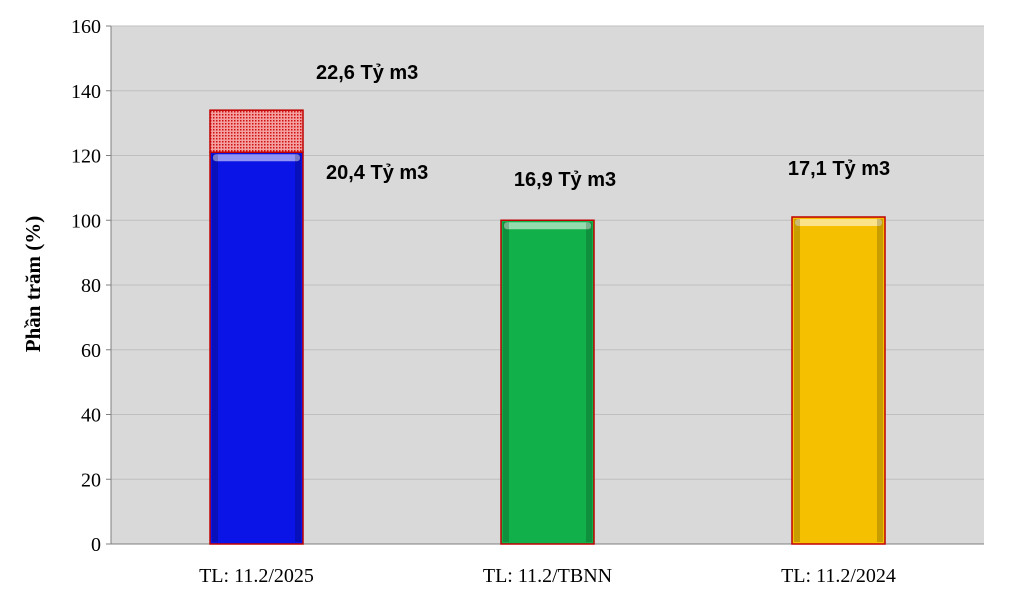  Describe the element at coordinates (367, 73) in the screenshot. I see `data-label-extra: 22,6 Tỷ m3` at that location.